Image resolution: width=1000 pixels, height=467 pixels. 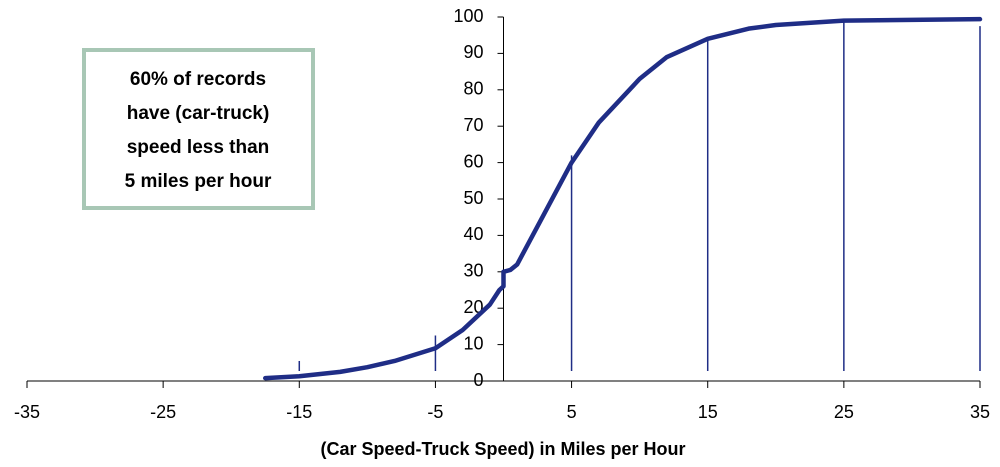 I want to click on y-tick-label: 10, so click(x=473, y=343).